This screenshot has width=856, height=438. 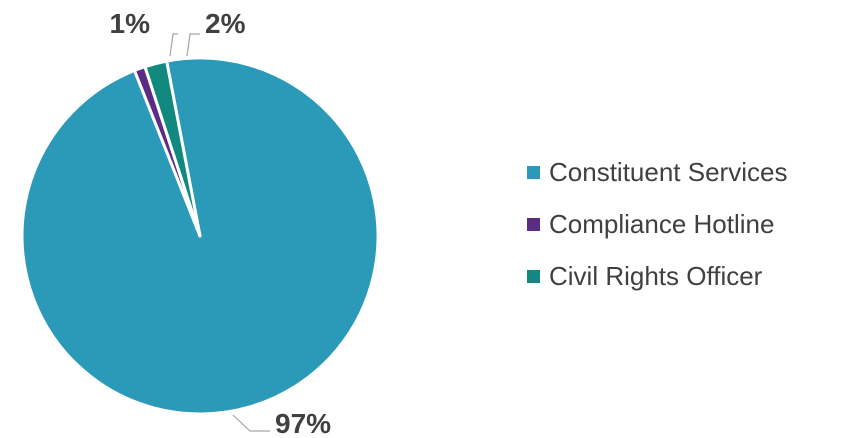 I want to click on legend-label: Civil Rights Officer, so click(x=656, y=275).